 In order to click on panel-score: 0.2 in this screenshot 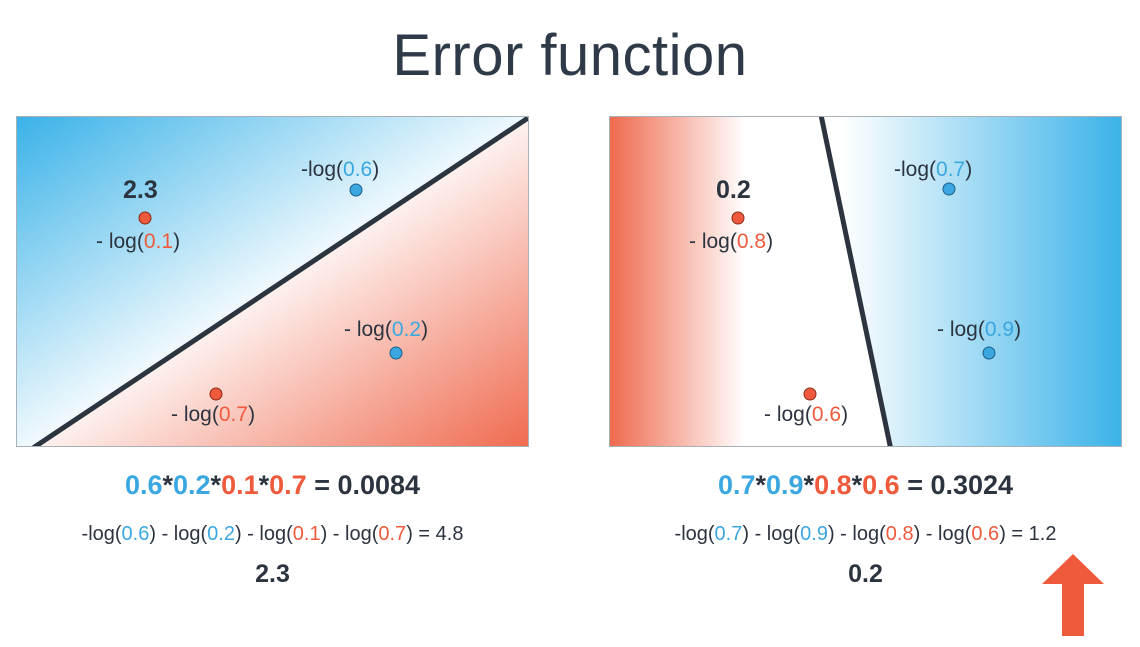, I will do `click(733, 190)`.